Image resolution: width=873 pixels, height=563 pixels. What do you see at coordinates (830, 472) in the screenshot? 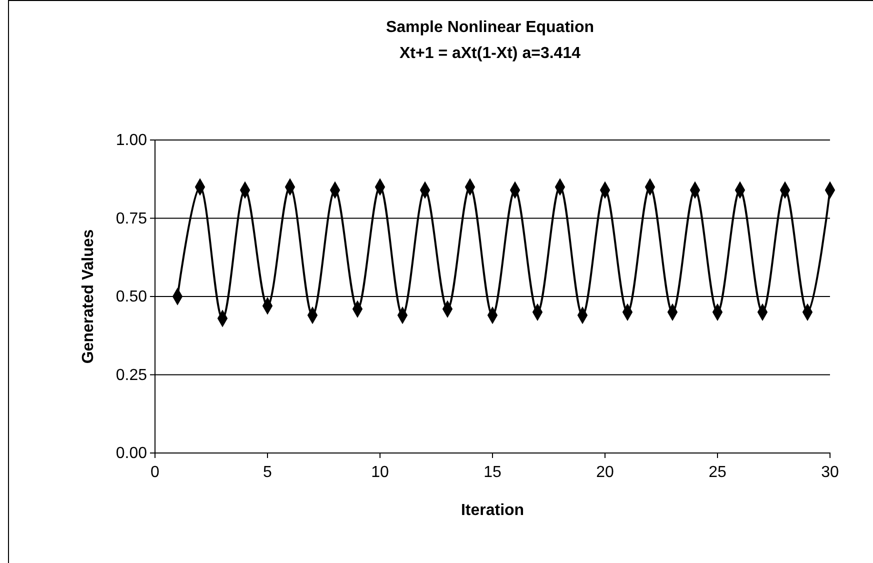
I see `x-tick-label: 30` at bounding box center [830, 472].